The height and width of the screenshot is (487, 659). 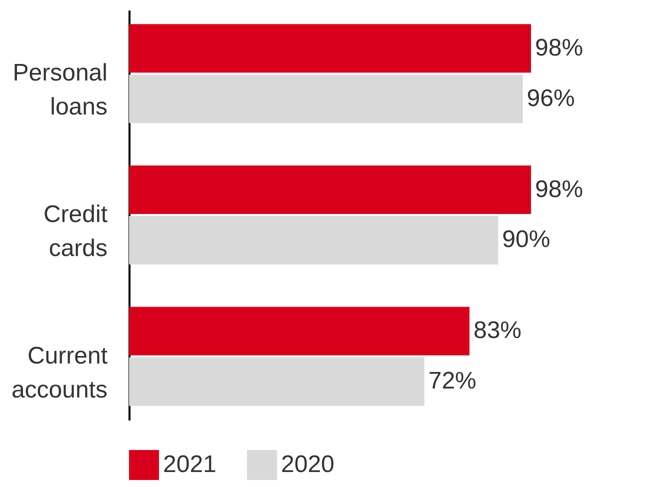 I want to click on data-label: 90%, so click(x=526, y=240).